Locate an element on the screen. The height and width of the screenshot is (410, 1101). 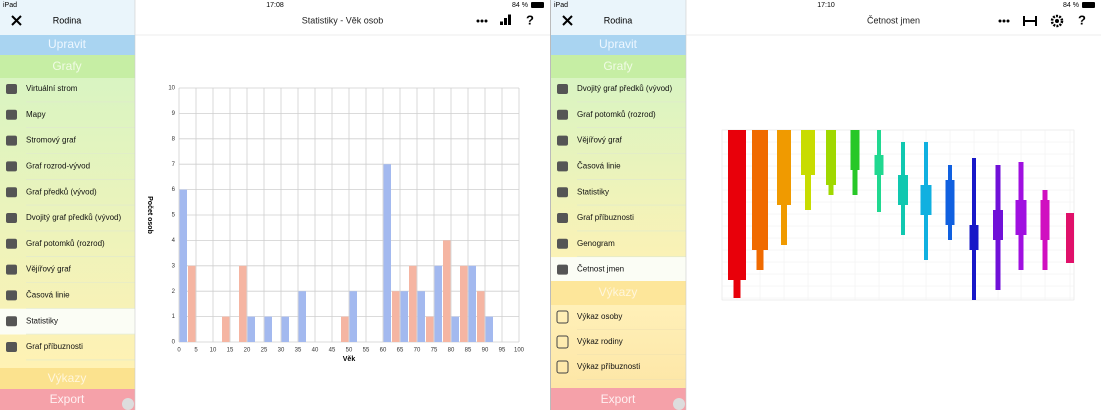
x-tick-label: 70 is located at coordinates (417, 351).